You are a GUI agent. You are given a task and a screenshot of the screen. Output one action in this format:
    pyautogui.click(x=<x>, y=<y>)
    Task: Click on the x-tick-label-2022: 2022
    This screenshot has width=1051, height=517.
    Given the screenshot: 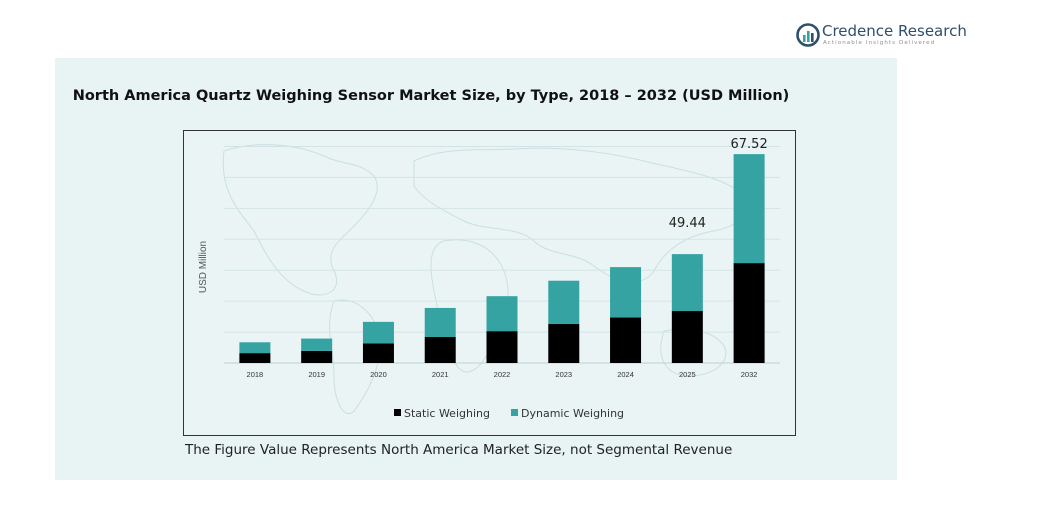 What is the action you would take?
    pyautogui.click(x=502, y=374)
    